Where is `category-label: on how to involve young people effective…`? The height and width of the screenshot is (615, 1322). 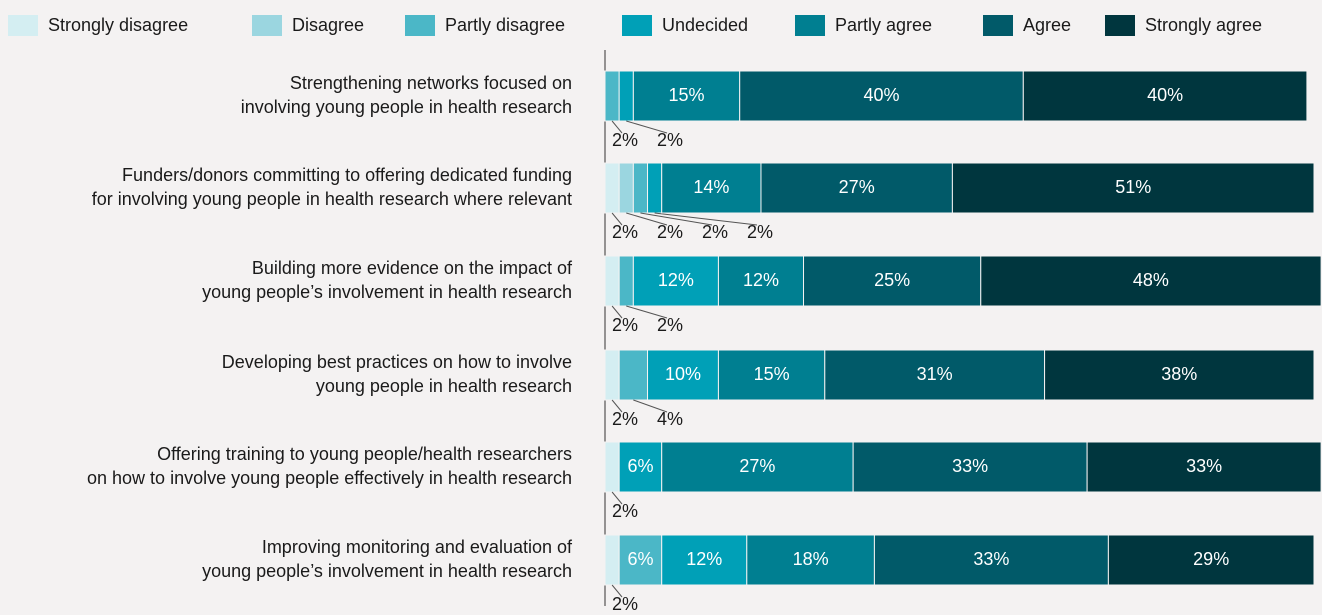 category-label: on how to involve young people effective… is located at coordinates (329, 478).